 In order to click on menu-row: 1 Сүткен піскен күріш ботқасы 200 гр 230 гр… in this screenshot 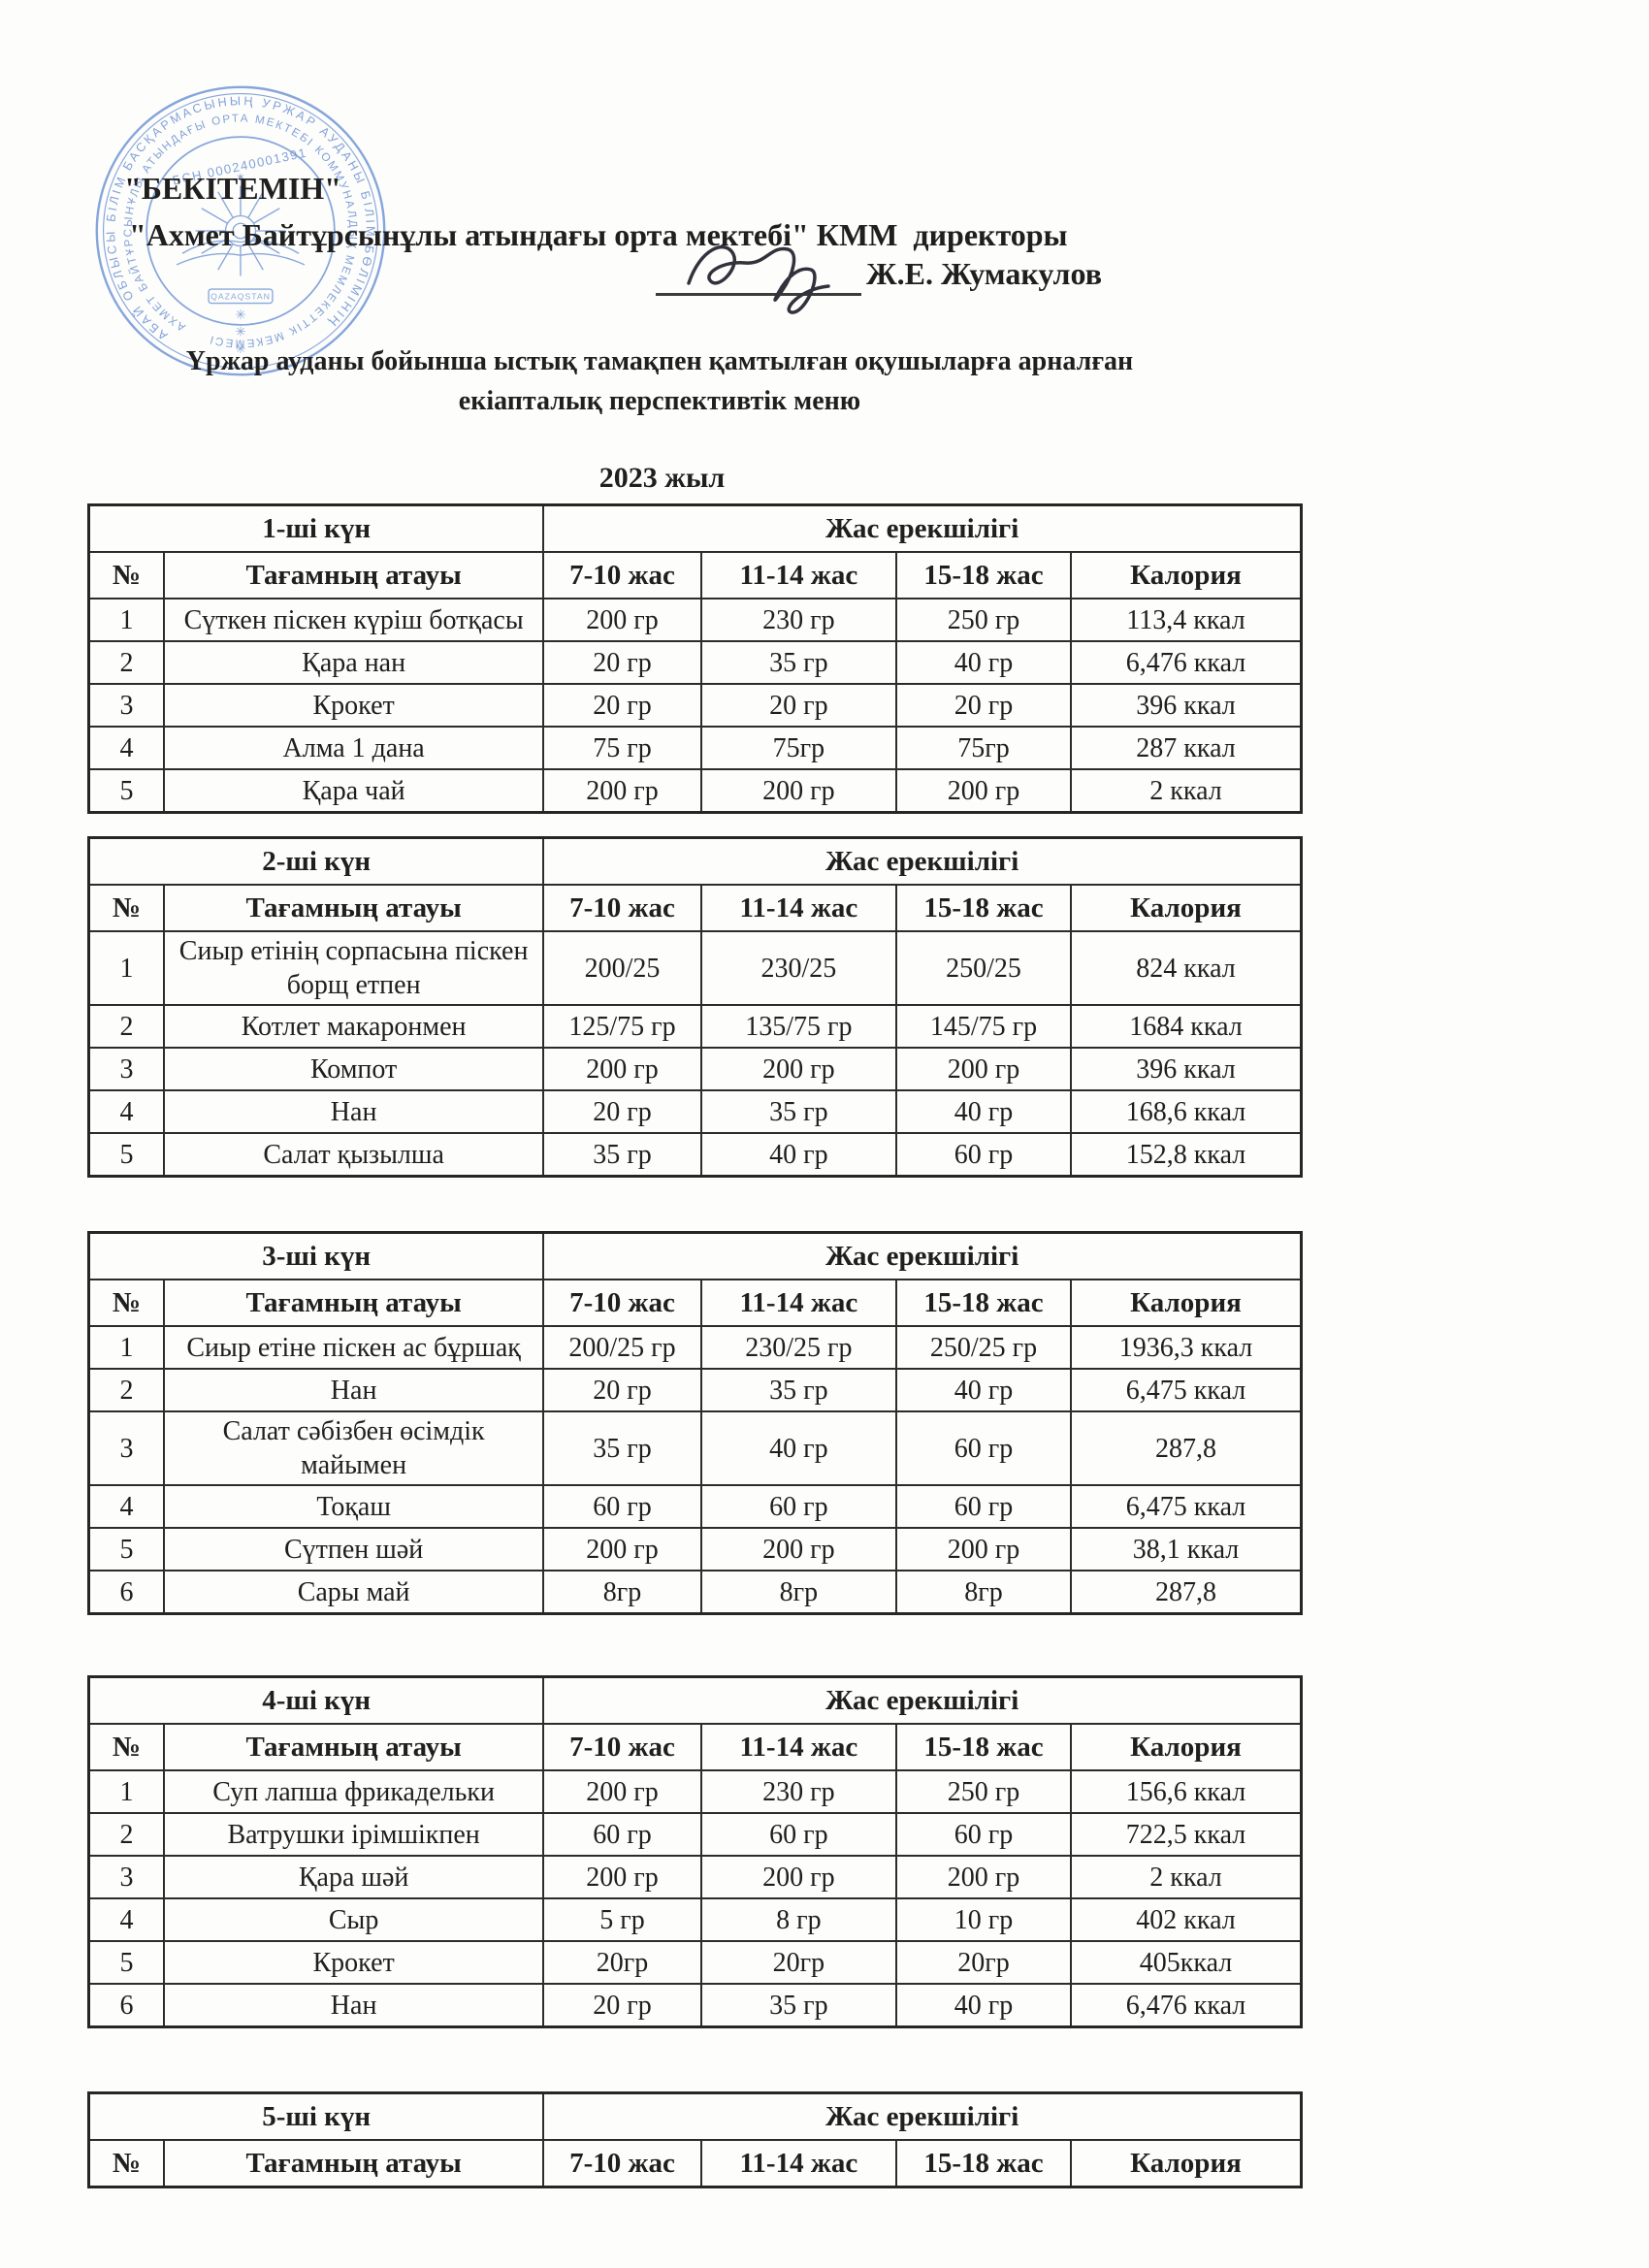, I will do `click(695, 620)`.